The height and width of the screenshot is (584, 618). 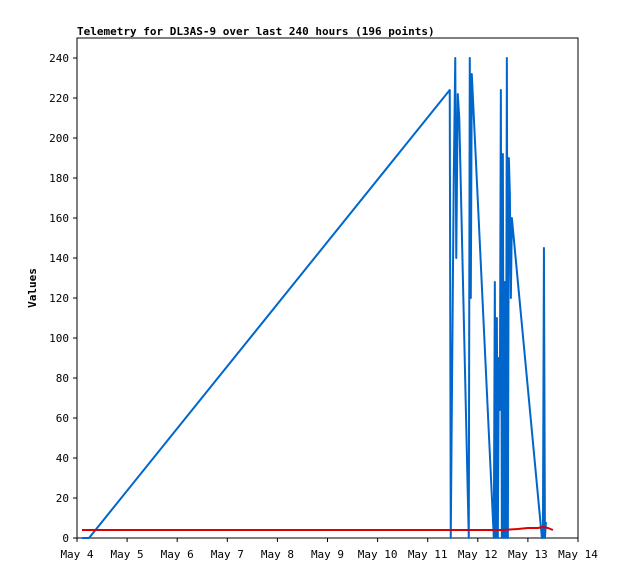 What do you see at coordinates (478, 554) in the screenshot?
I see `x-tick-label: May 12` at bounding box center [478, 554].